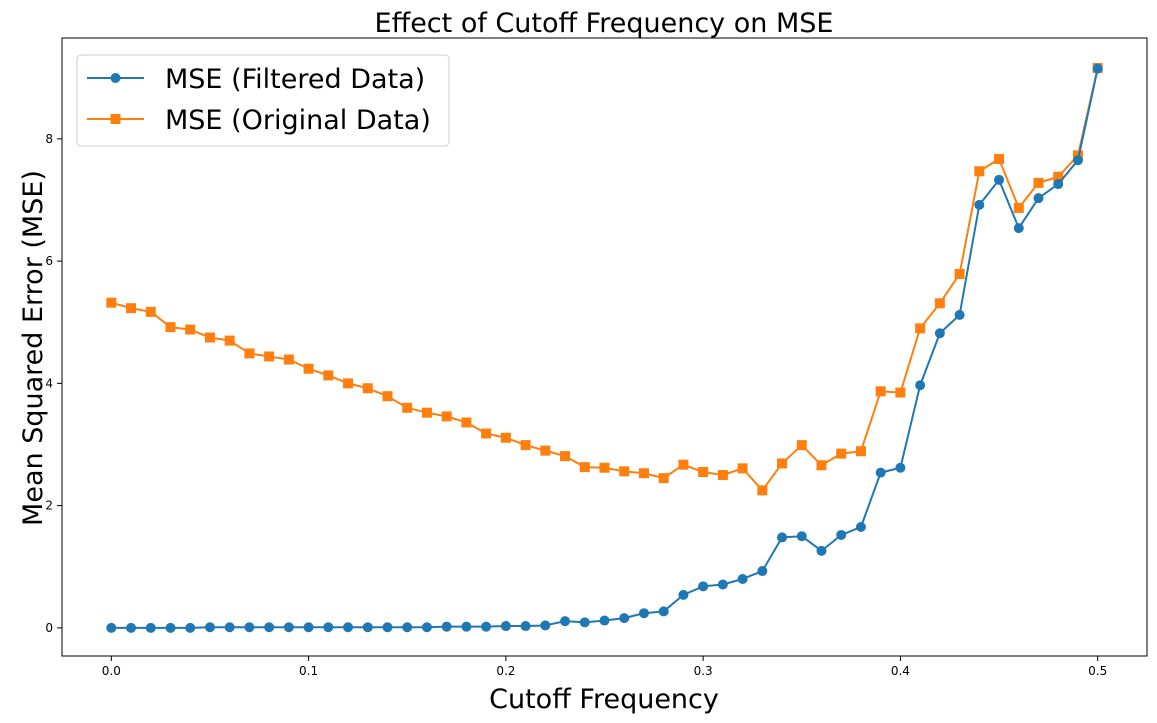 The image size is (1157, 723). What do you see at coordinates (111, 671) in the screenshot?
I see `x-tick-label: 0.0` at bounding box center [111, 671].